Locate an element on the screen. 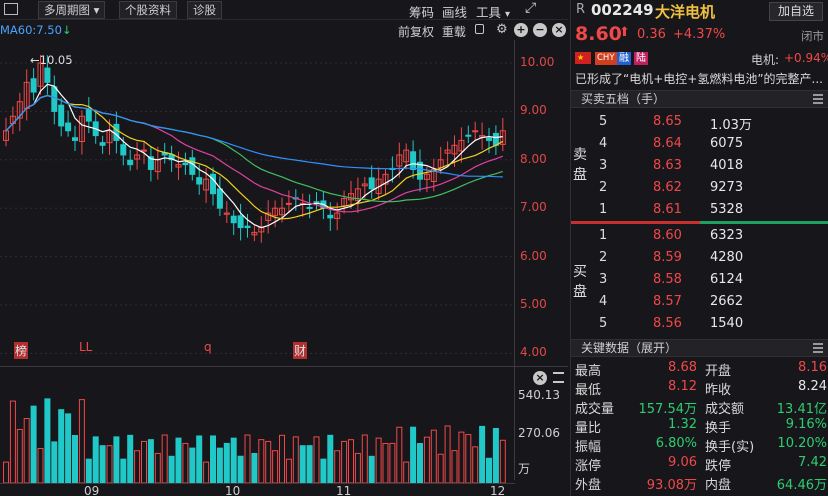 The width and height of the screenshot is (828, 496). overlay-button: 重载 is located at coordinates (453, 32).